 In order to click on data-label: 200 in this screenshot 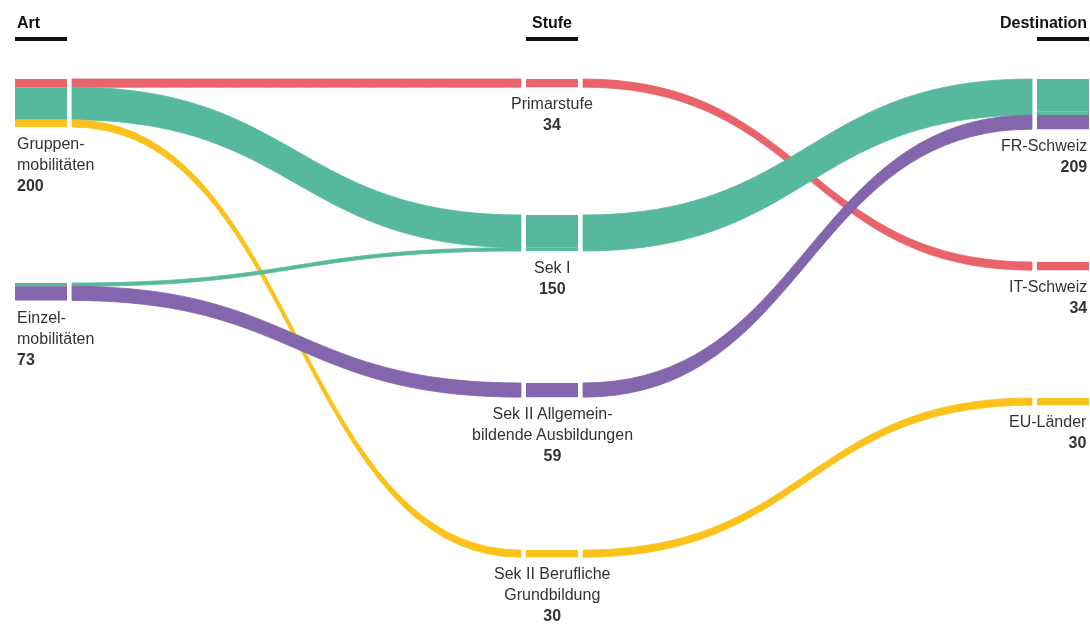, I will do `click(30, 185)`.